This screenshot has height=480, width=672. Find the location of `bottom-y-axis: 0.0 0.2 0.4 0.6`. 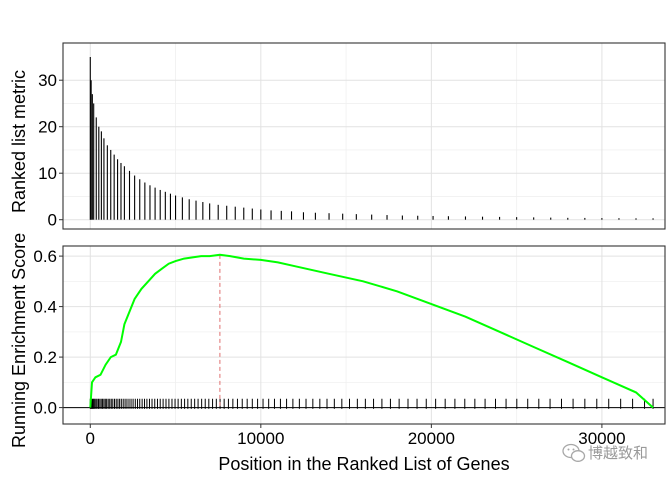

bottom-y-axis: 0.0 0.2 0.4 0.6 is located at coordinates (48, 332).